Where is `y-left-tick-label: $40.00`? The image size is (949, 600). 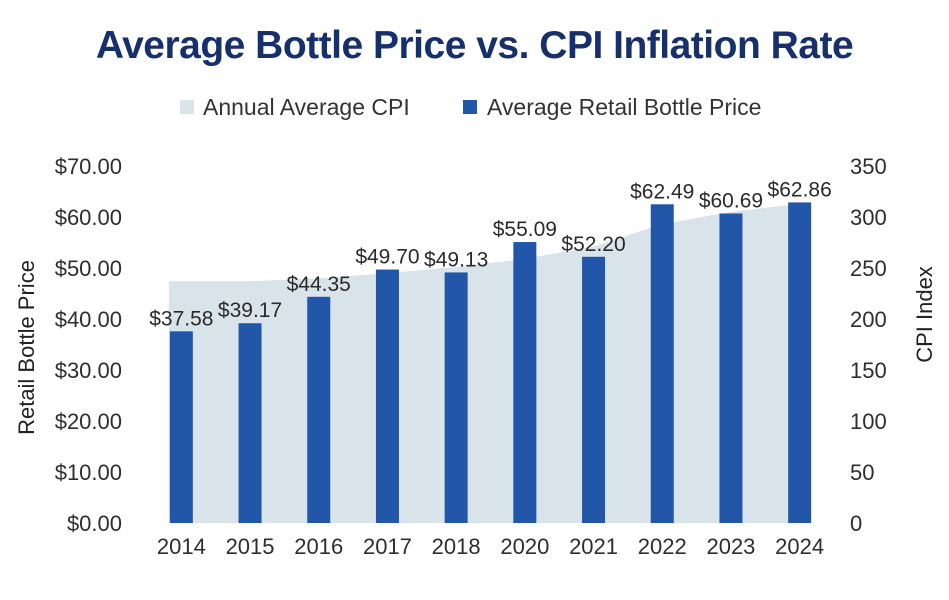 y-left-tick-label: $40.00 is located at coordinates (88, 319).